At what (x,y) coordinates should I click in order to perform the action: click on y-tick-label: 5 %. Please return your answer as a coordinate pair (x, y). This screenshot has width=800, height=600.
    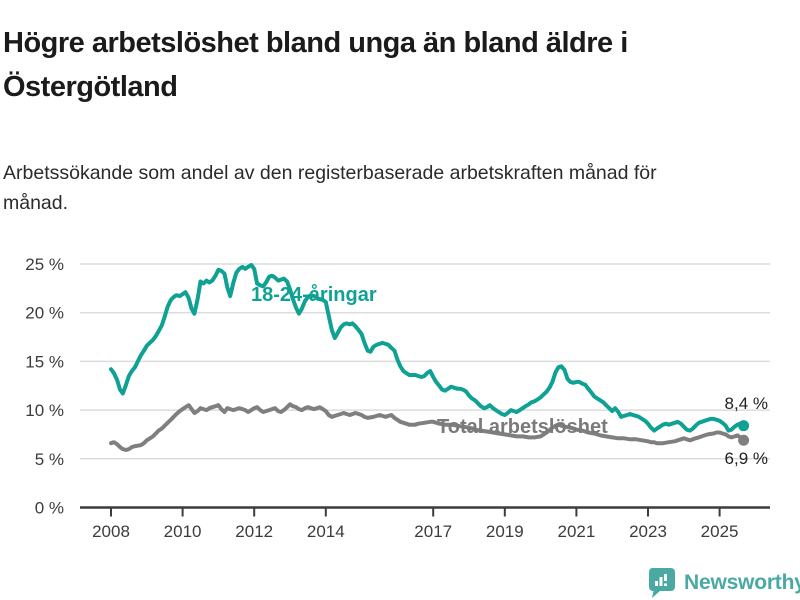
    Looking at the image, I should click on (49, 459).